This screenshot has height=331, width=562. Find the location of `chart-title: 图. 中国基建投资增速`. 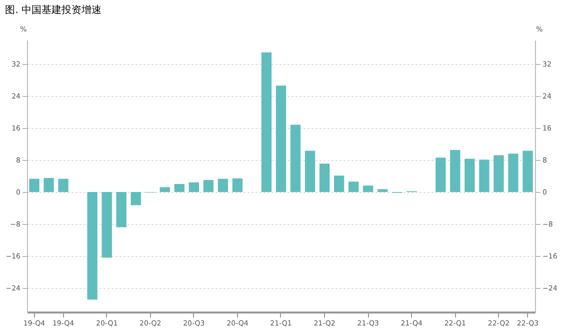

chart-title: 图. 中国基建投资增速 is located at coordinates (53, 10).